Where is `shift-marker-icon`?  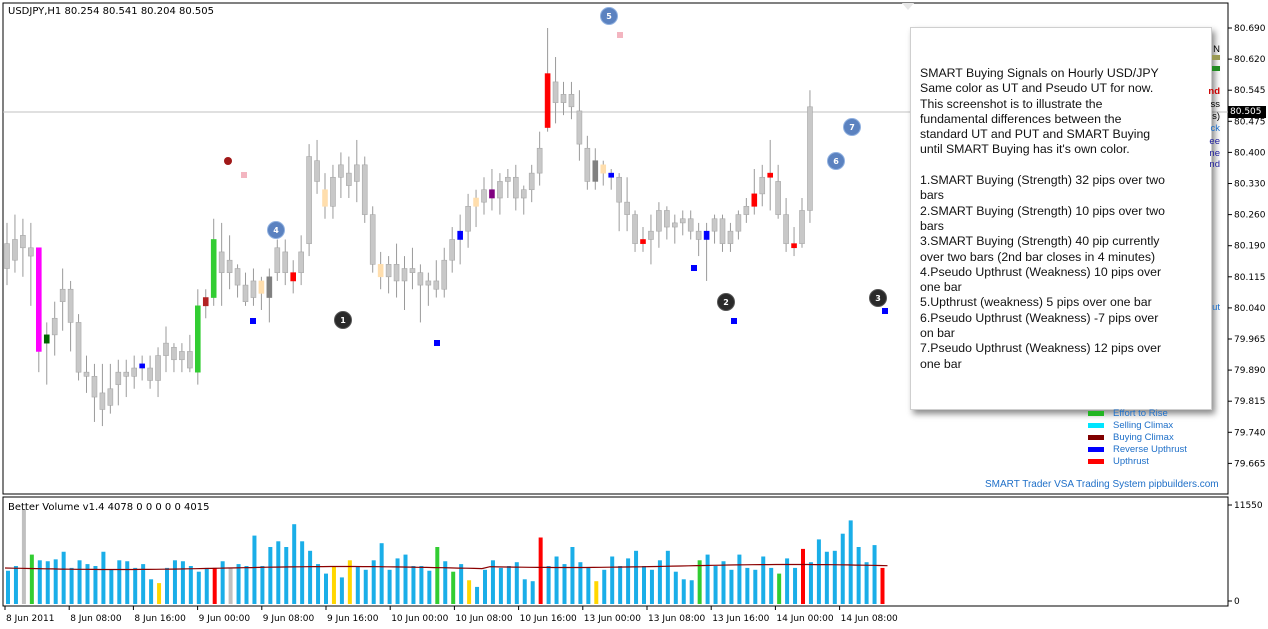 shift-marker-icon is located at coordinates (908, 6).